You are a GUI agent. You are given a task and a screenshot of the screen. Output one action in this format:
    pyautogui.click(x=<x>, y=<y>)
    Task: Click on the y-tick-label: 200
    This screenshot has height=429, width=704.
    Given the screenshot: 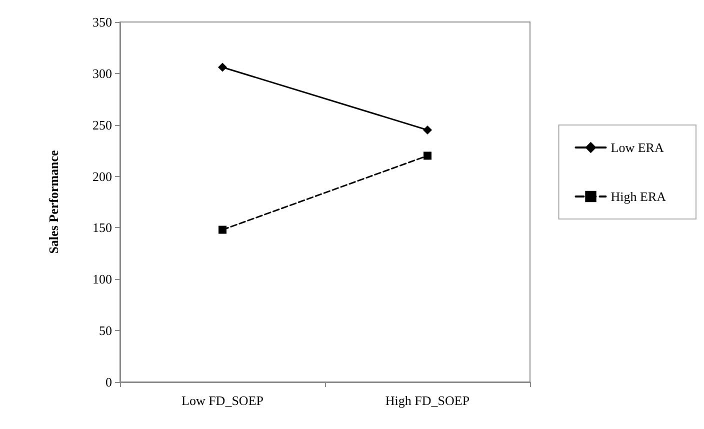 What is the action you would take?
    pyautogui.click(x=102, y=176)
    